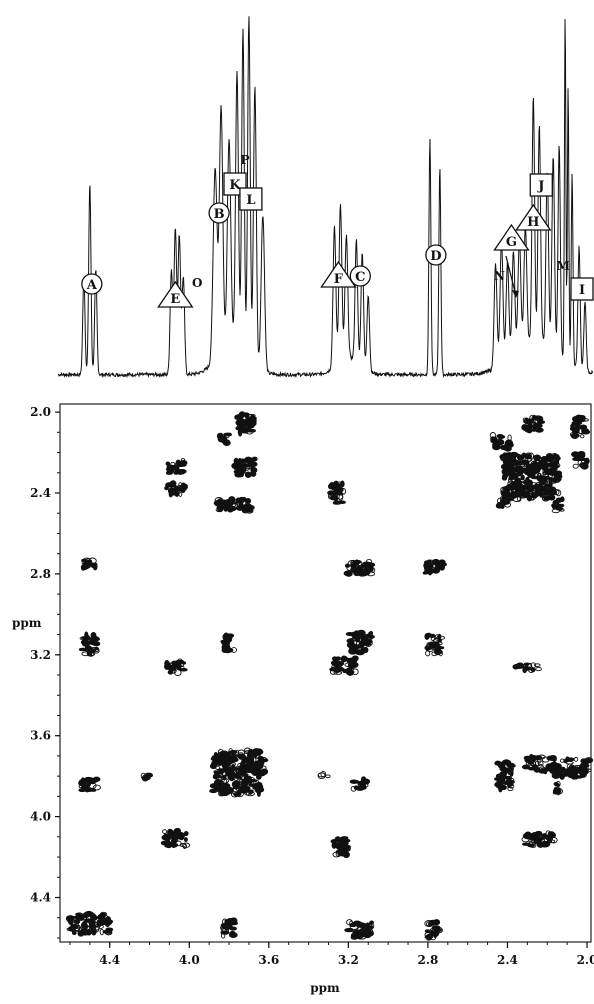 This screenshot has width=594, height=1004. Describe the element at coordinates (40, 898) in the screenshot. I see `y-tick-label: 4.4` at that location.